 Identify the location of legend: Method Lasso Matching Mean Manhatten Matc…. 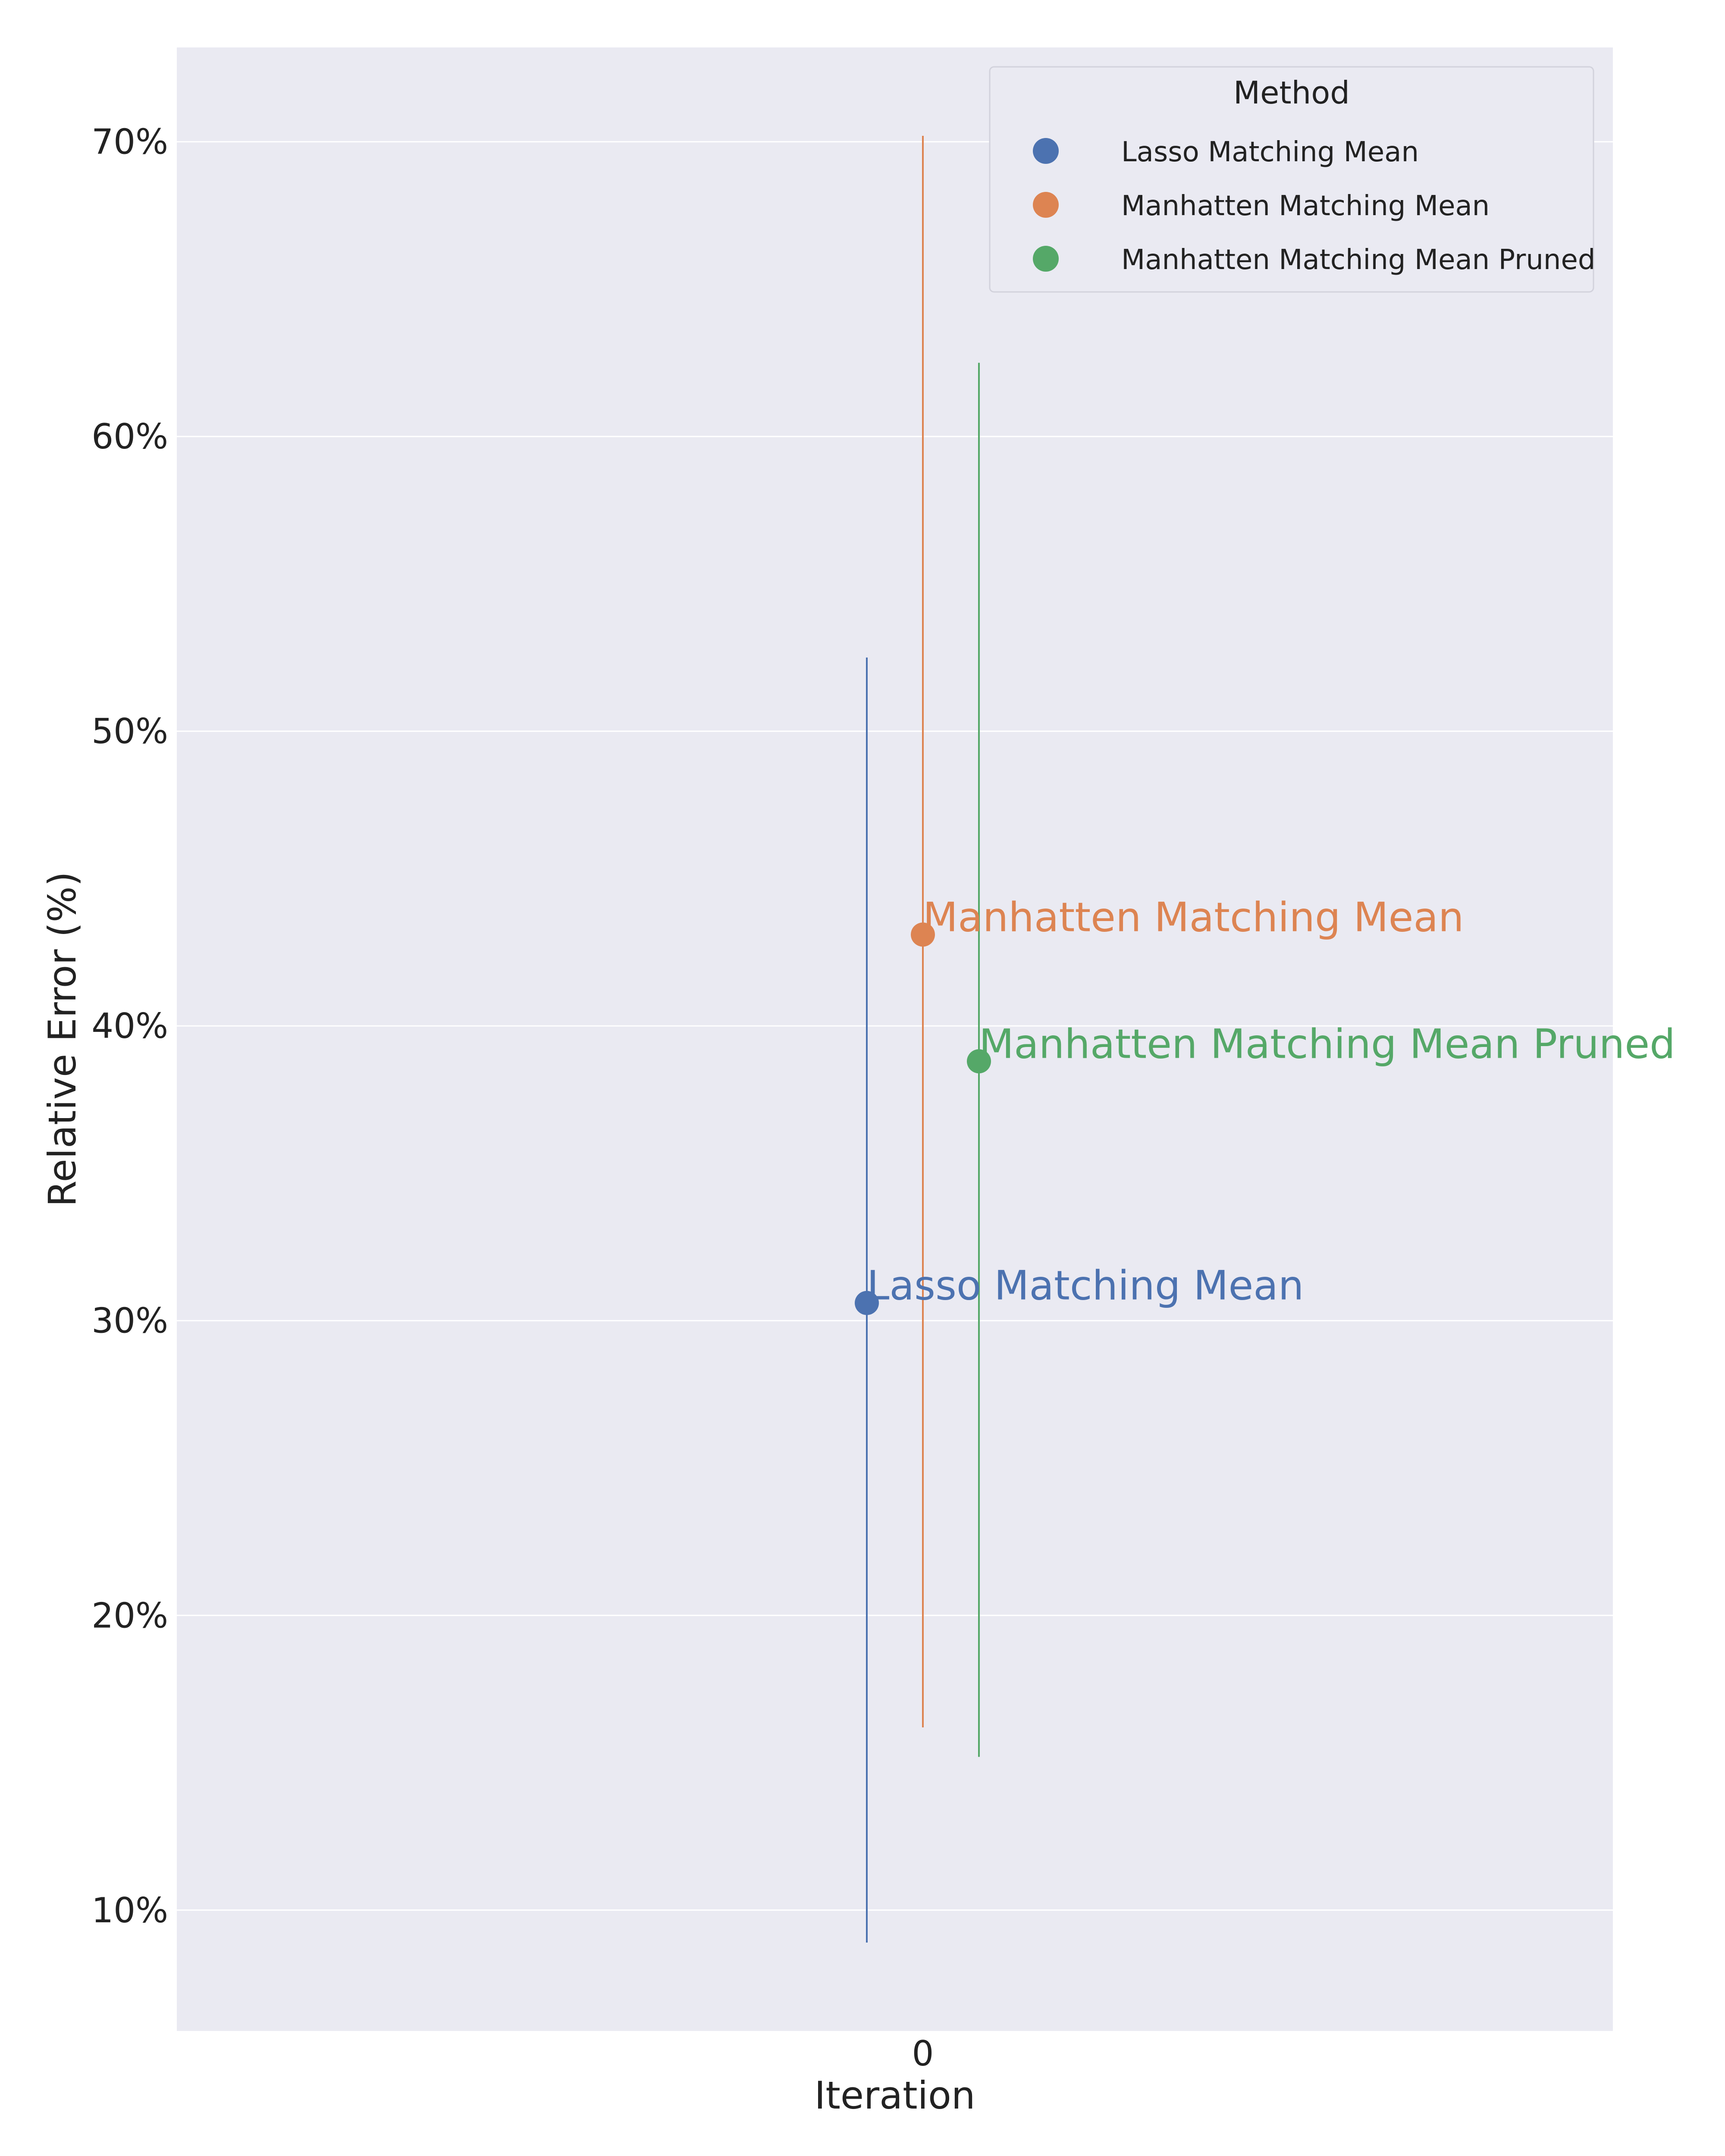
(1292, 179).